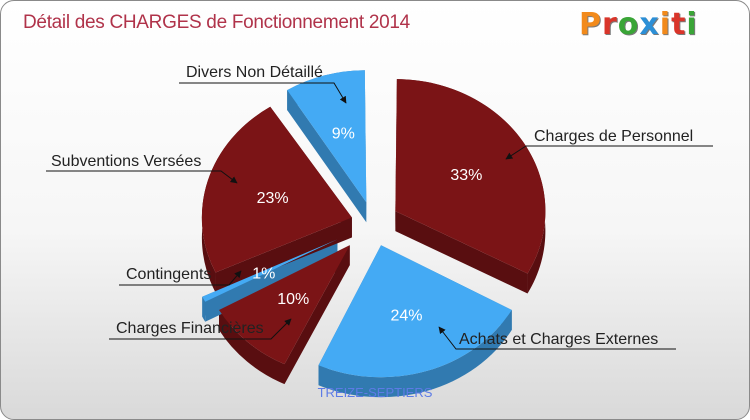 The image size is (750, 420). I want to click on pie-percent-label: 24%, so click(407, 315).